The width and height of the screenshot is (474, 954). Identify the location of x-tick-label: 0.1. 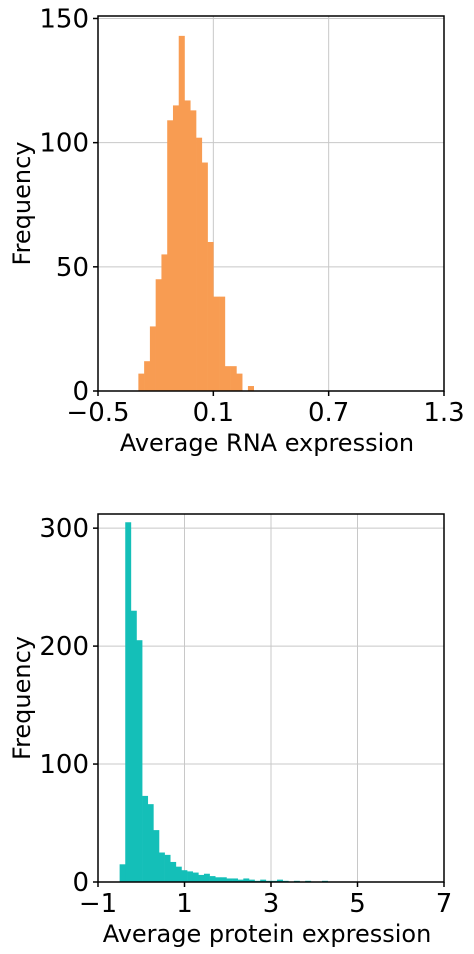
(213, 413).